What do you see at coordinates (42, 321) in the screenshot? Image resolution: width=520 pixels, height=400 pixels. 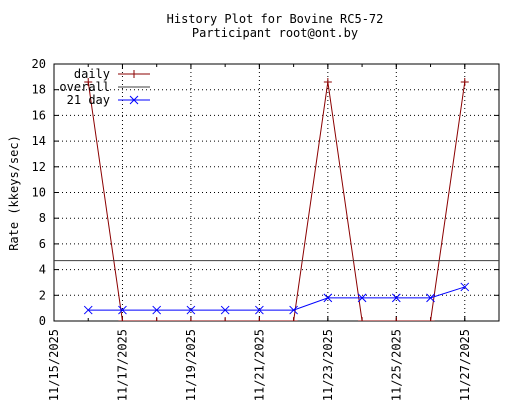 I see `y-tick-label: 0` at bounding box center [42, 321].